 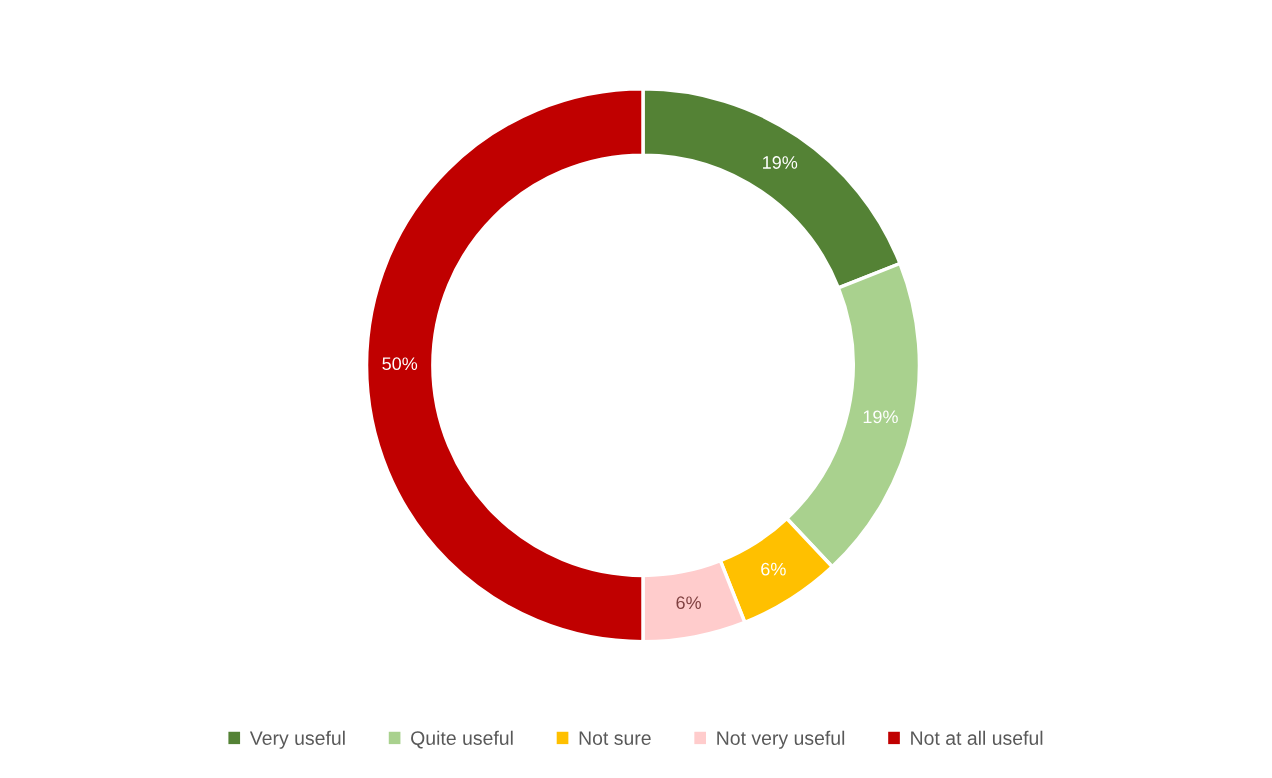 What do you see at coordinates (297, 739) in the screenshot?
I see `legend-label: Very useful` at bounding box center [297, 739].